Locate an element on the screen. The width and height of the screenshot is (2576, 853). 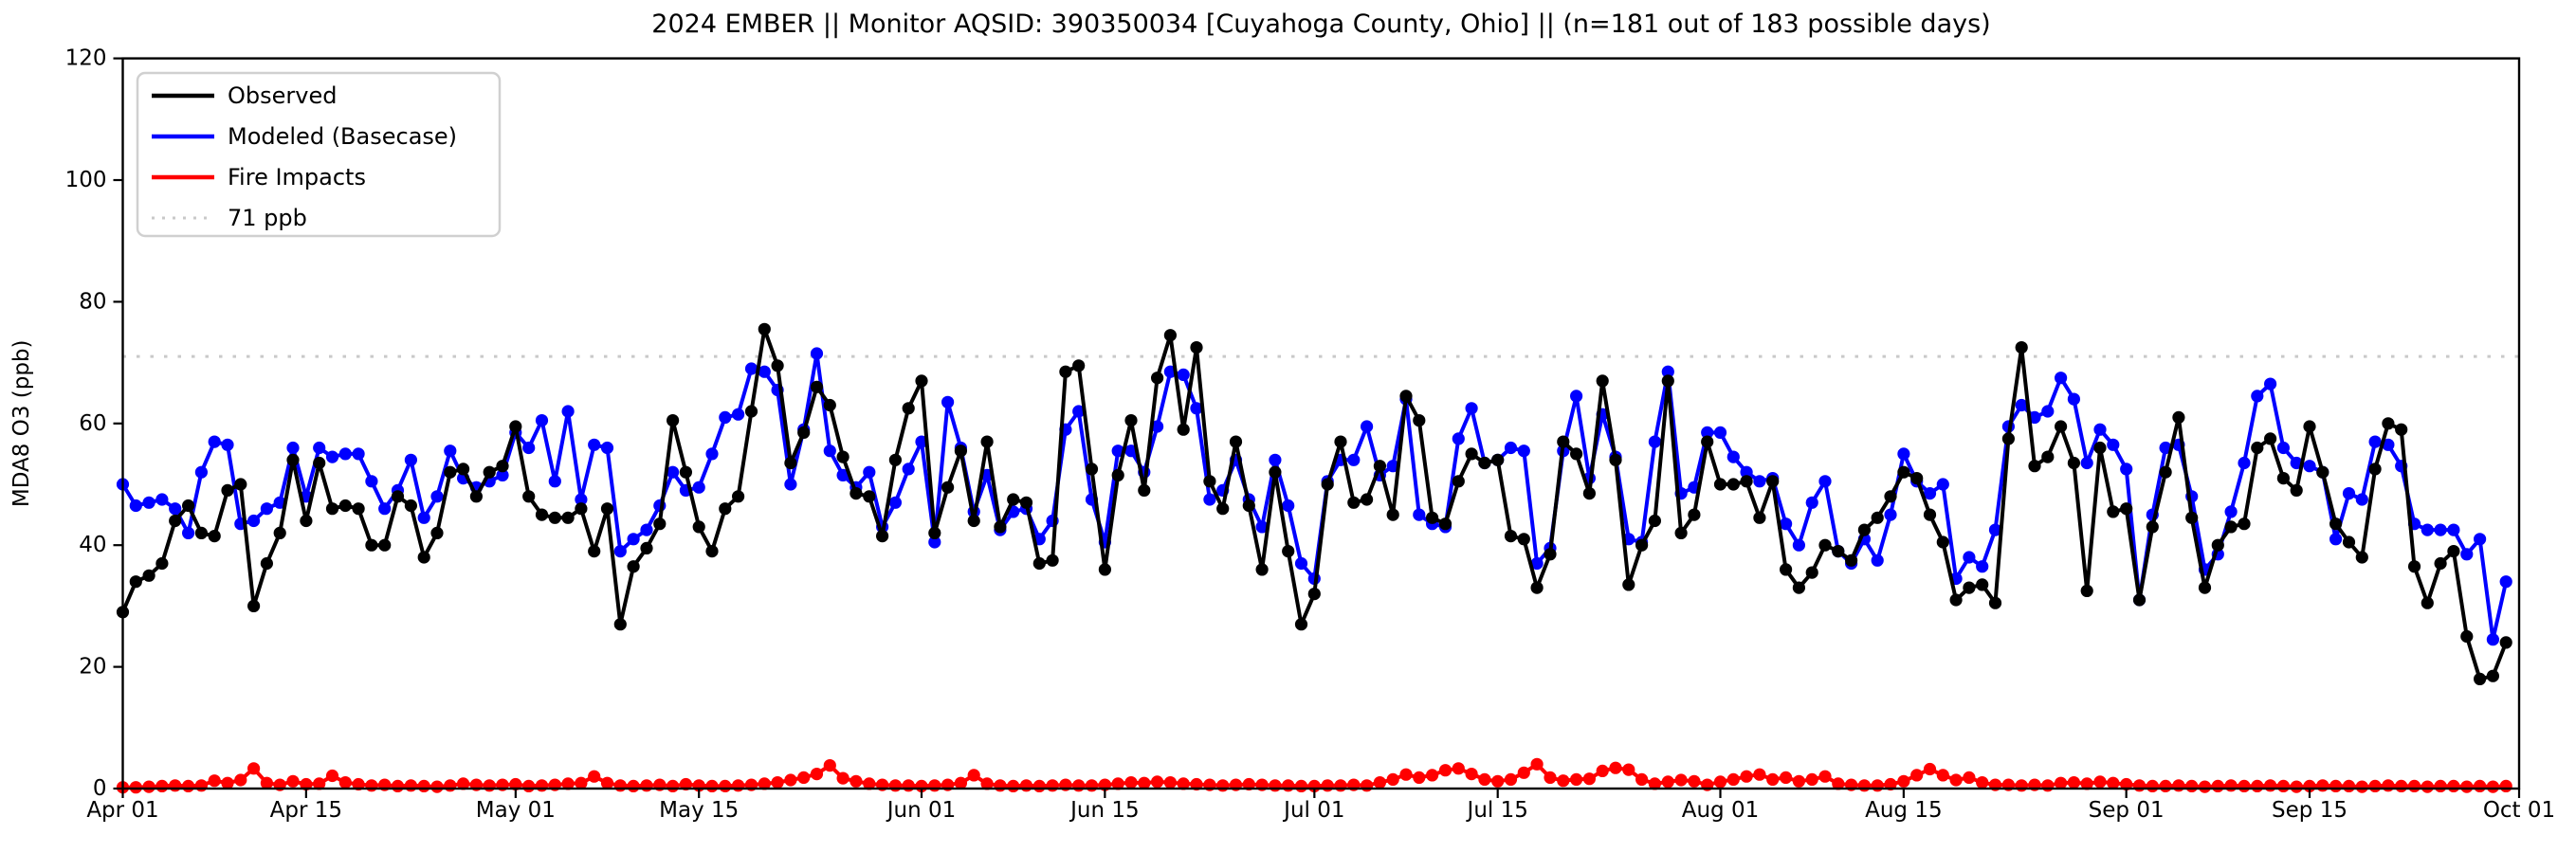
y-axis-tick-label: 0 is located at coordinates (100, 788).